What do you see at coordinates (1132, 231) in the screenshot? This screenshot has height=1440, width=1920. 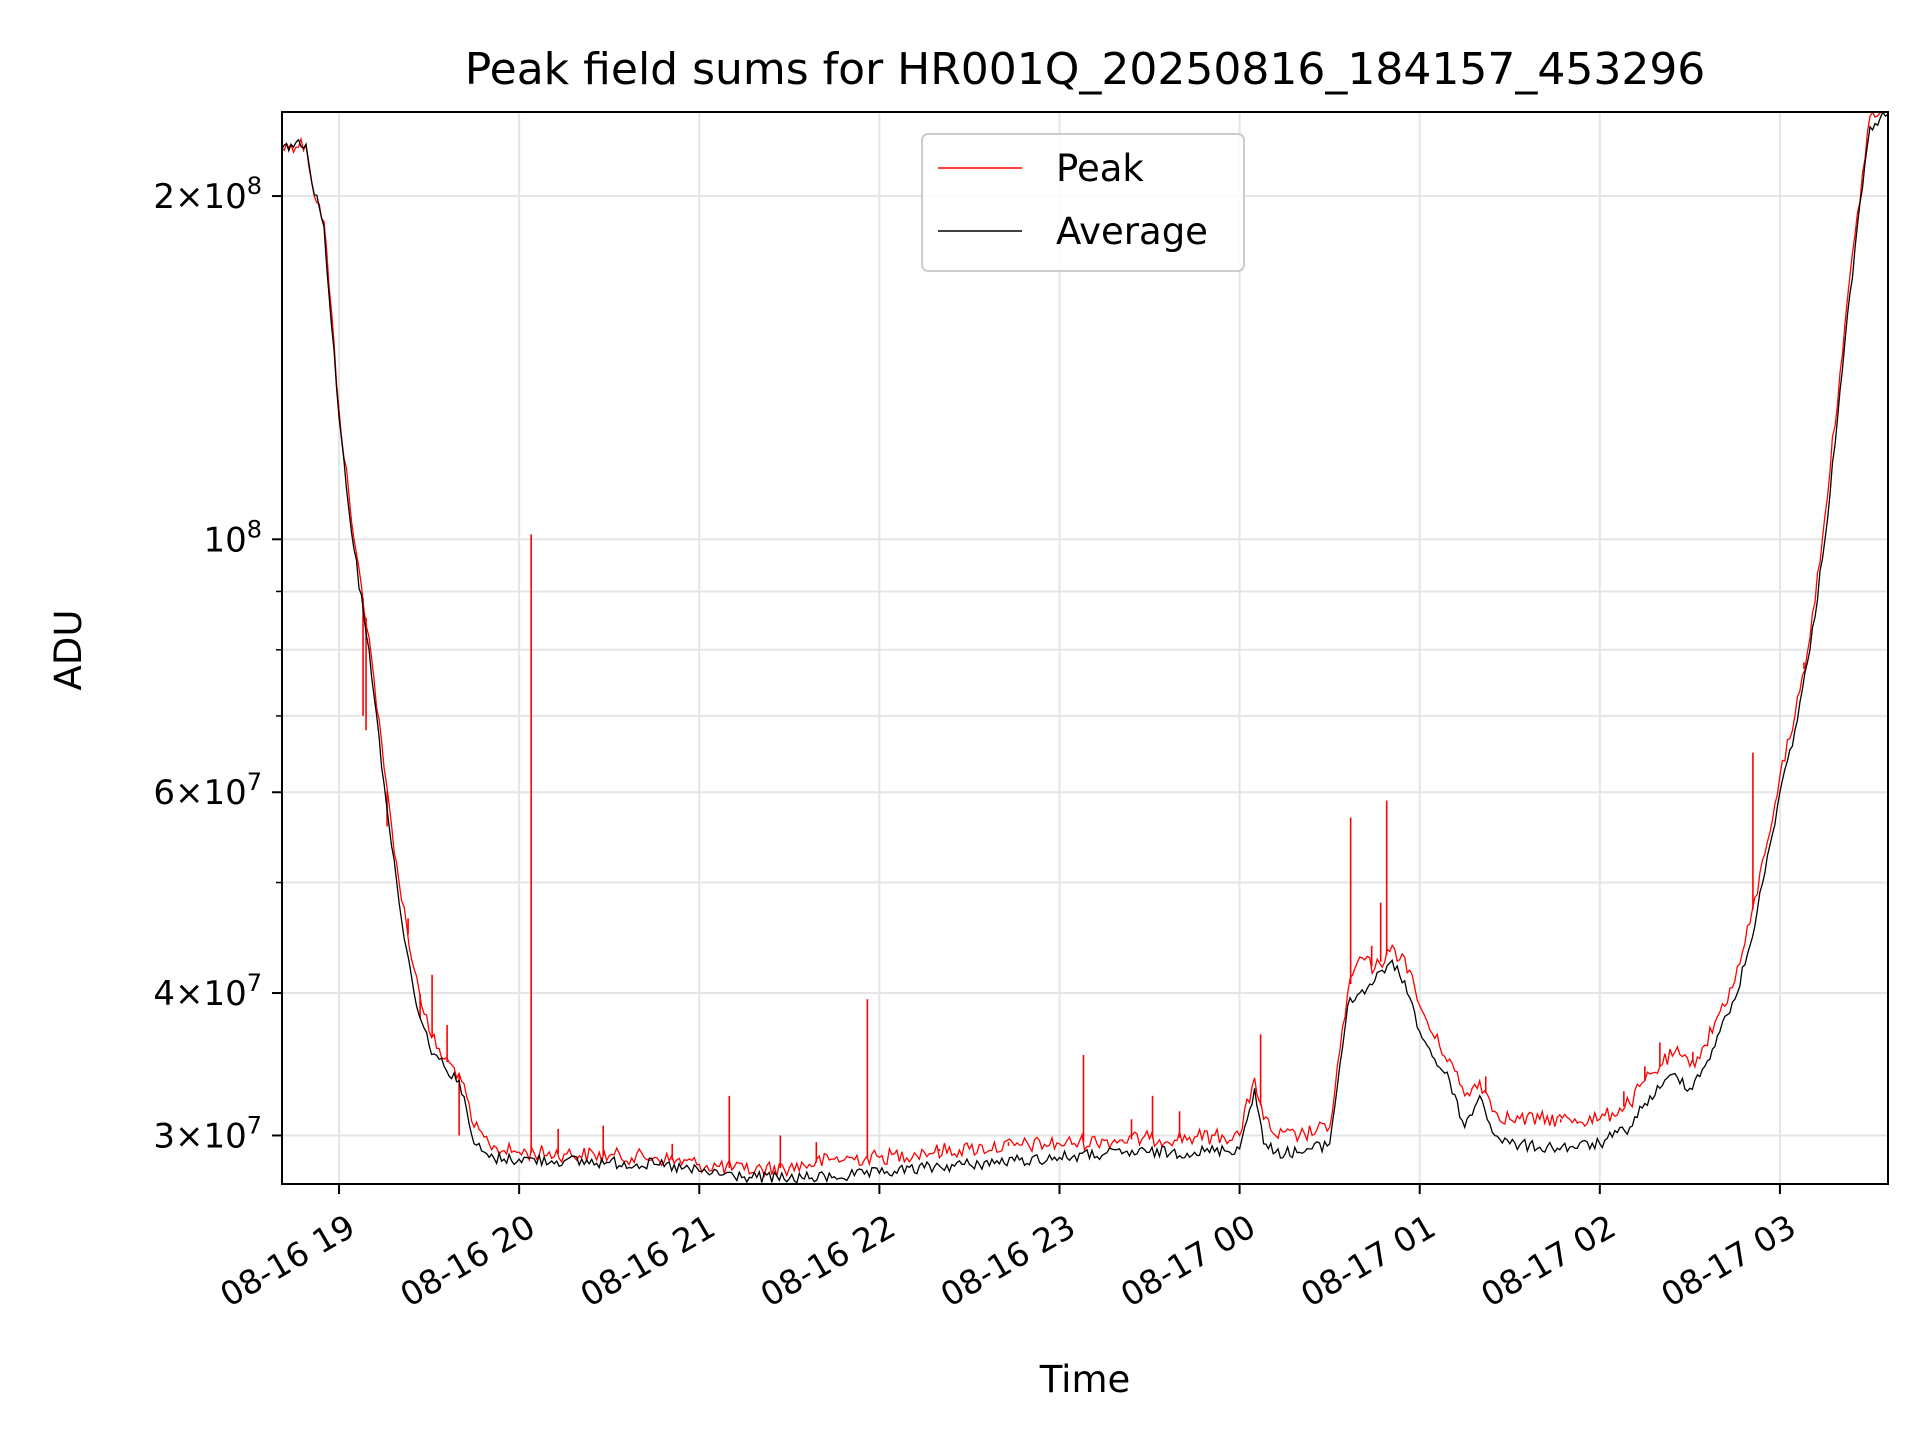 I see `legend-average-label: Average` at bounding box center [1132, 231].